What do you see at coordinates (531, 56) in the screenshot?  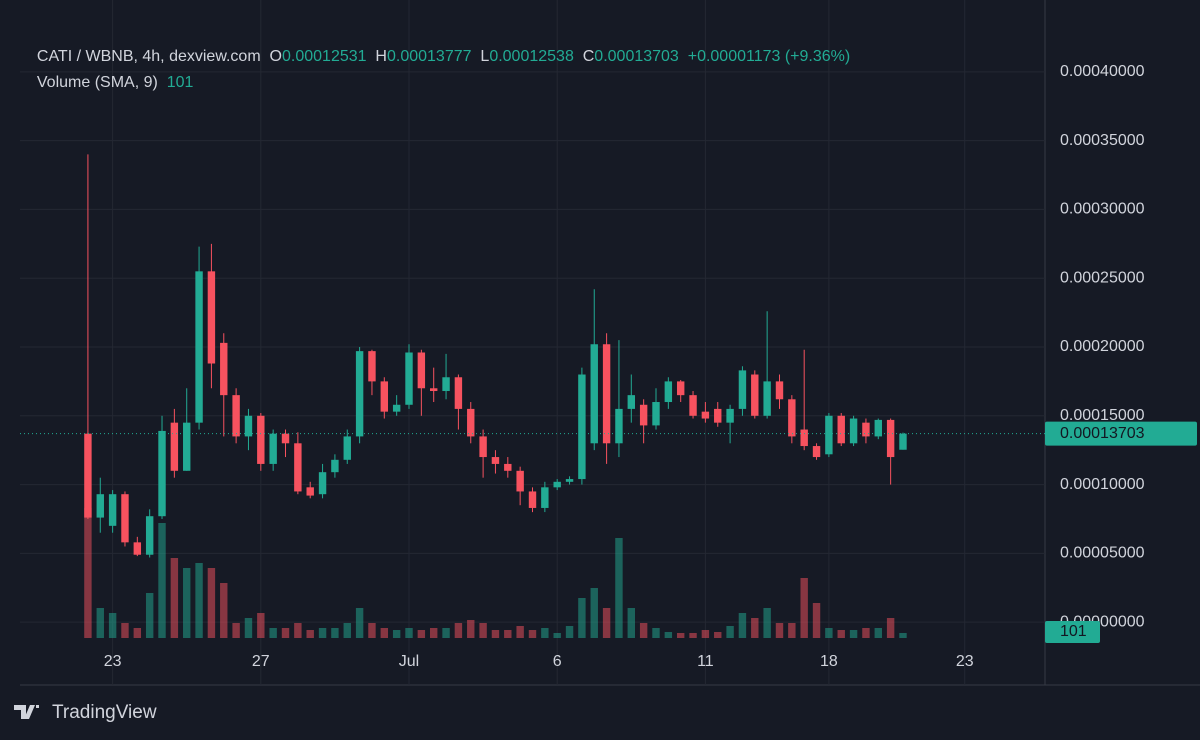 I see `l-value: 0.00012538` at bounding box center [531, 56].